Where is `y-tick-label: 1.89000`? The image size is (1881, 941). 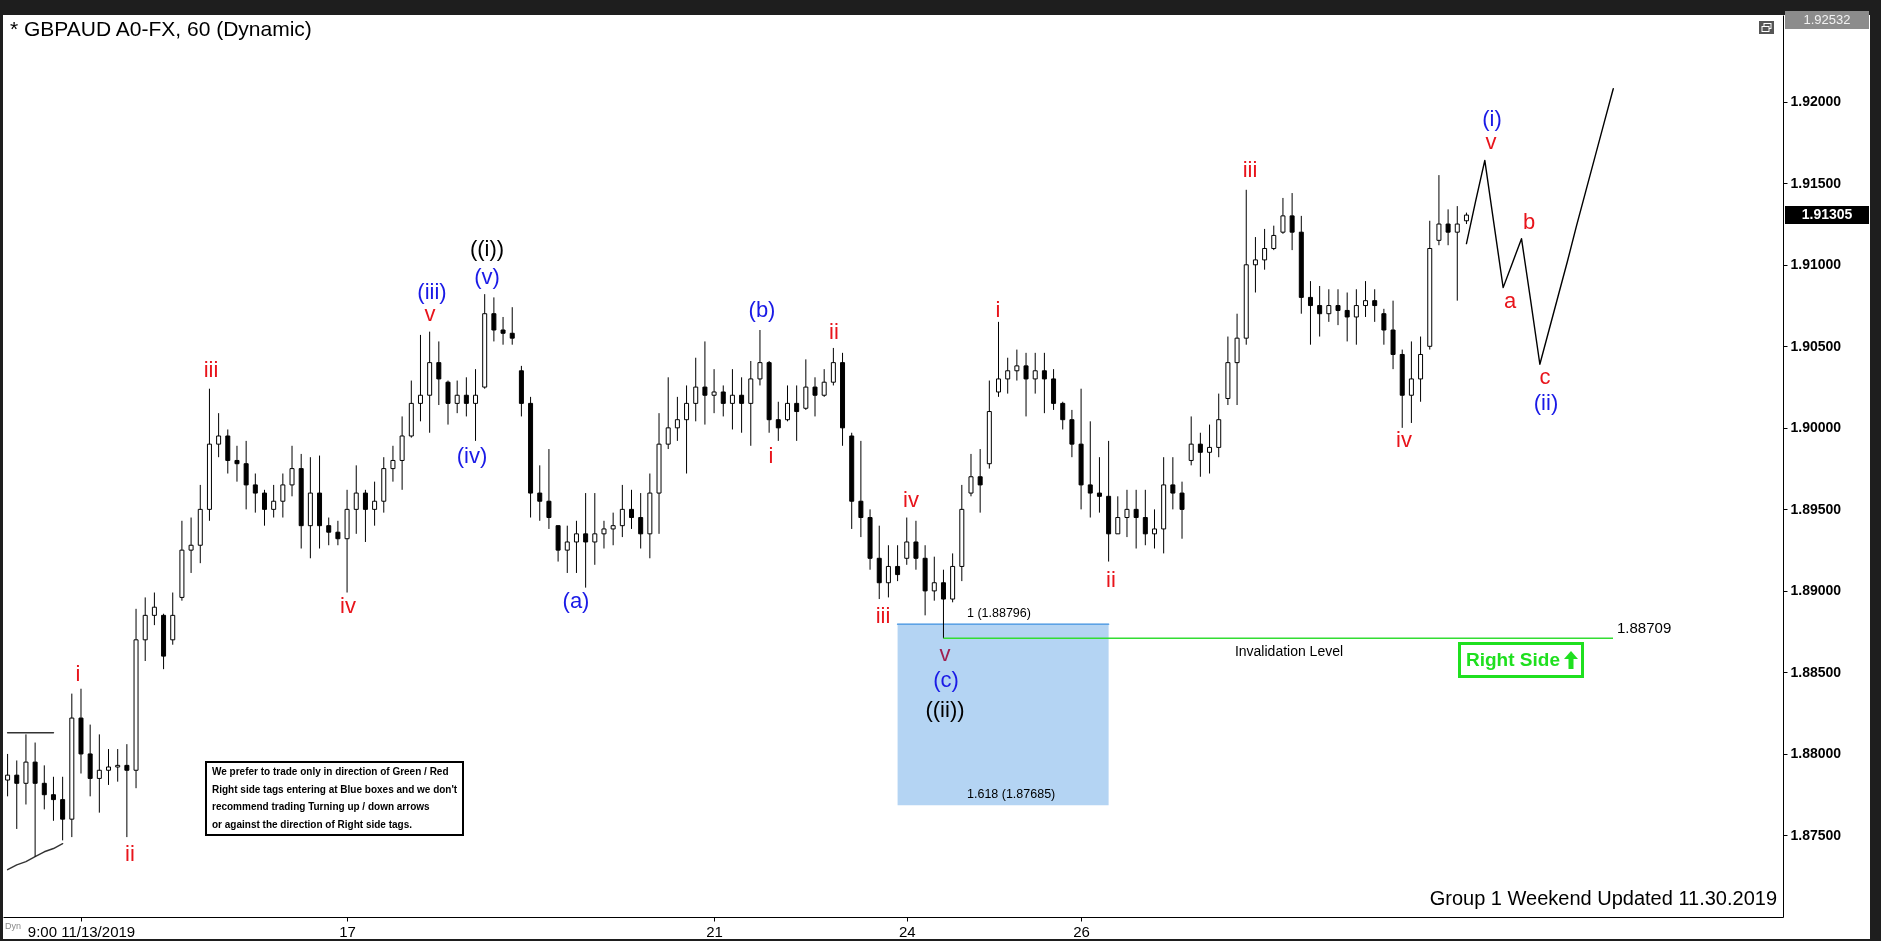 y-tick-label: 1.89000 is located at coordinates (1816, 590).